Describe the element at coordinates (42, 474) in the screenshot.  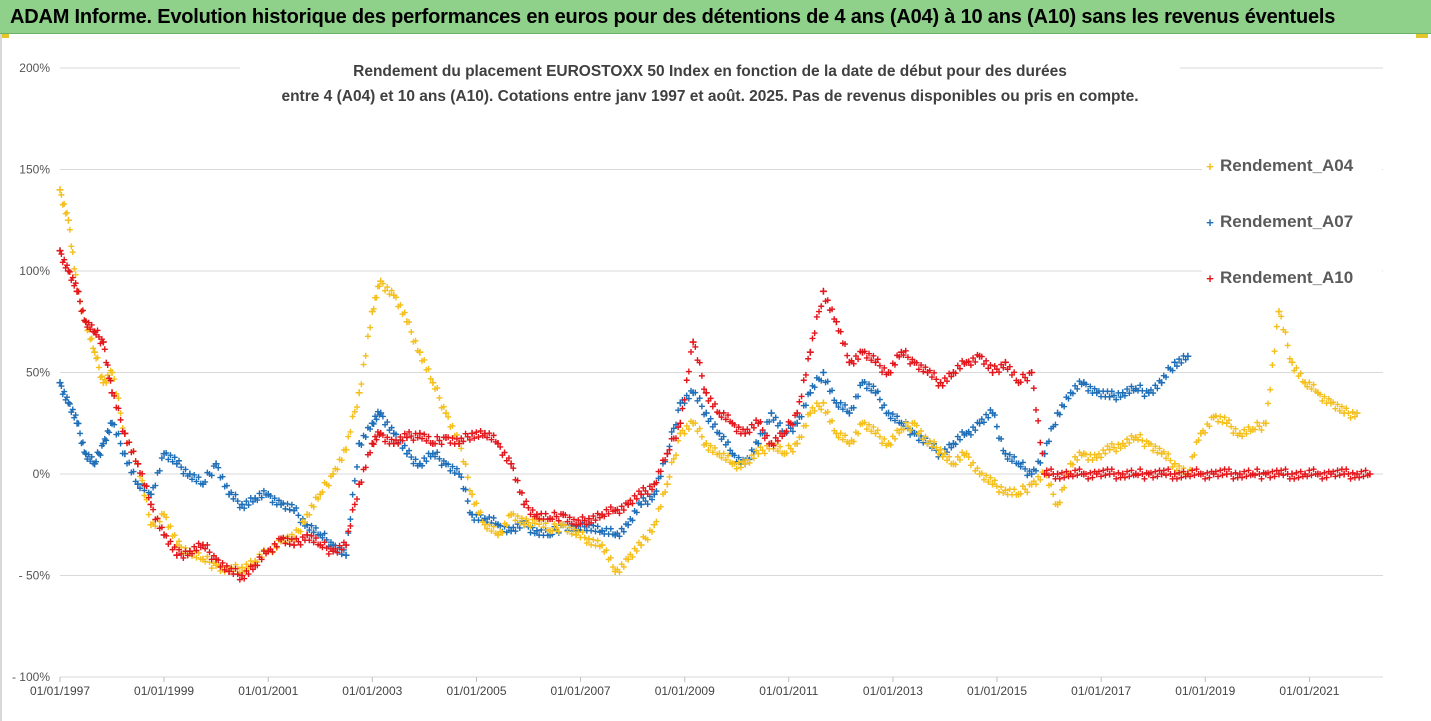
I see `y-tick-label: 0%` at that location.